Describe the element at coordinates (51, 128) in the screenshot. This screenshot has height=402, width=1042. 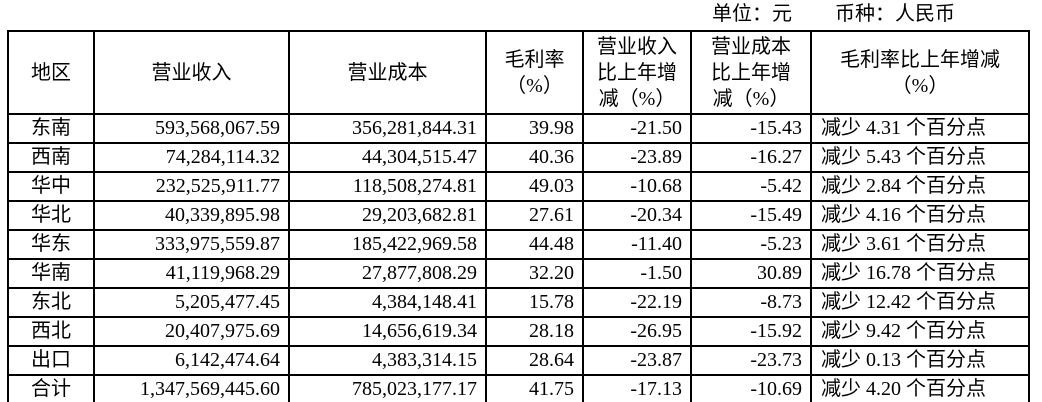
I see `region-cell: 东南` at that location.